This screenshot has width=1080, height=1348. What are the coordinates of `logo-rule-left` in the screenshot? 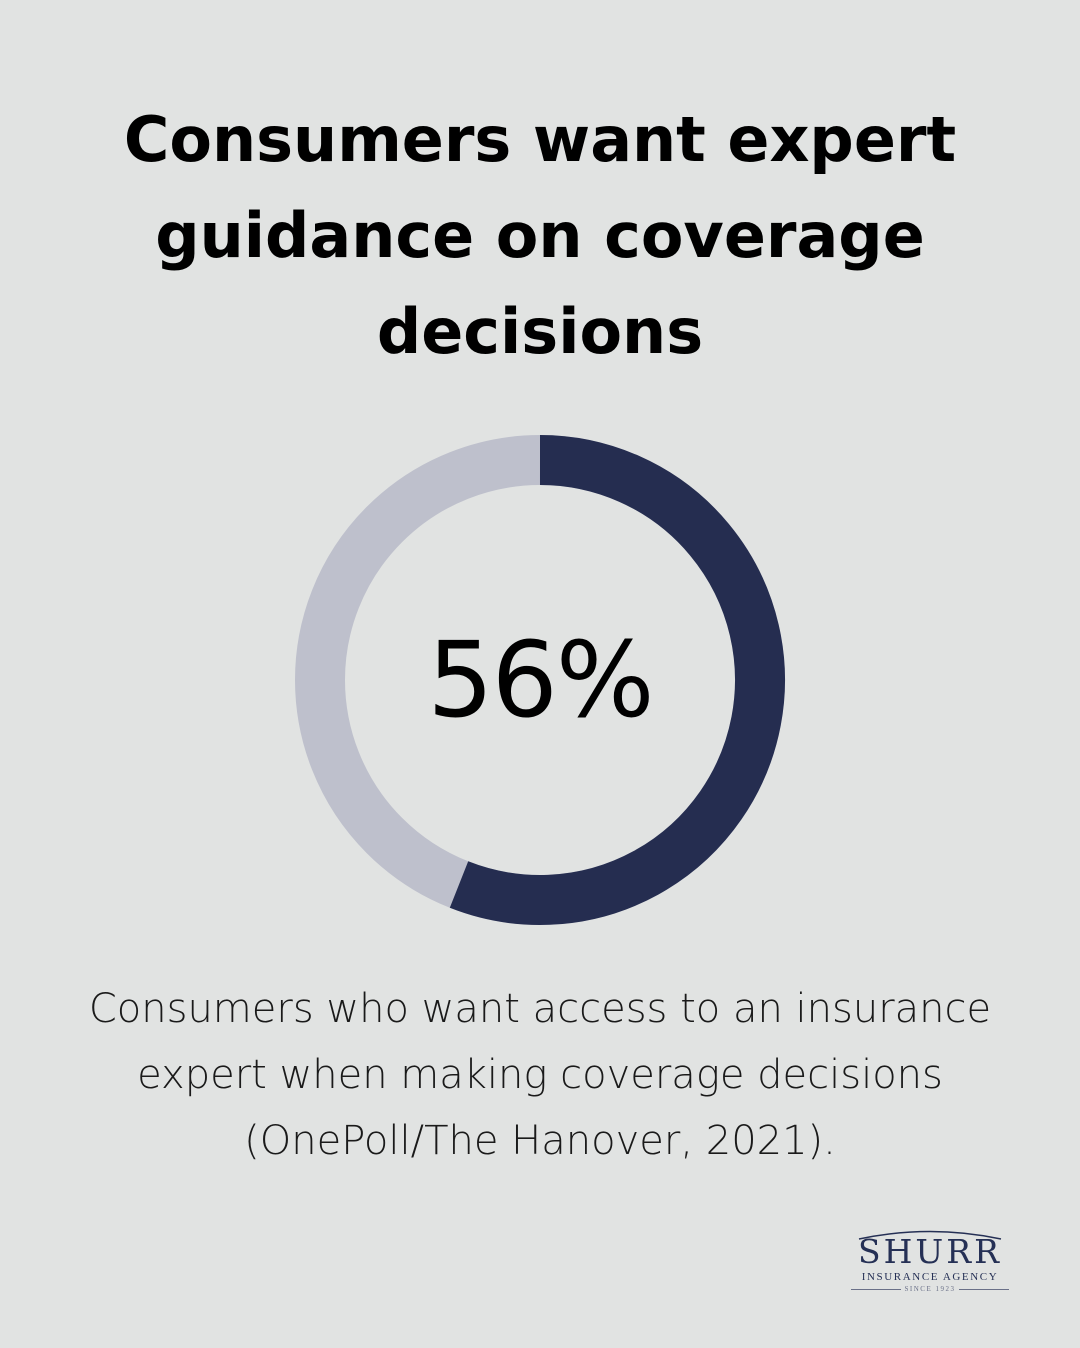 It's located at (875, 1289).